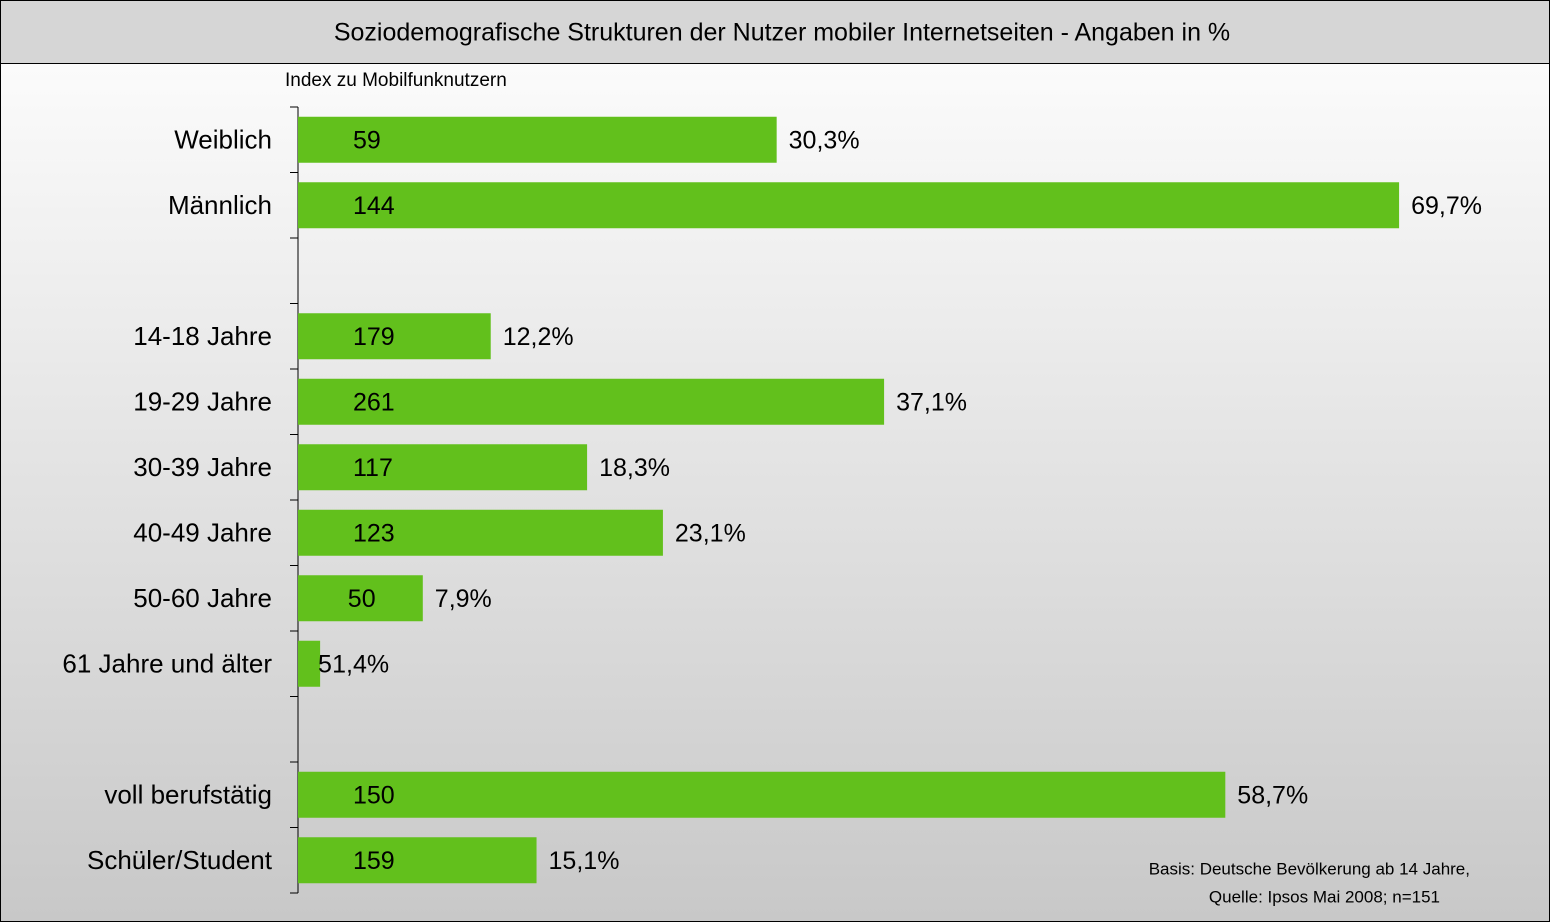  What do you see at coordinates (710, 533) in the screenshot?
I see `value-label: 23,1%` at bounding box center [710, 533].